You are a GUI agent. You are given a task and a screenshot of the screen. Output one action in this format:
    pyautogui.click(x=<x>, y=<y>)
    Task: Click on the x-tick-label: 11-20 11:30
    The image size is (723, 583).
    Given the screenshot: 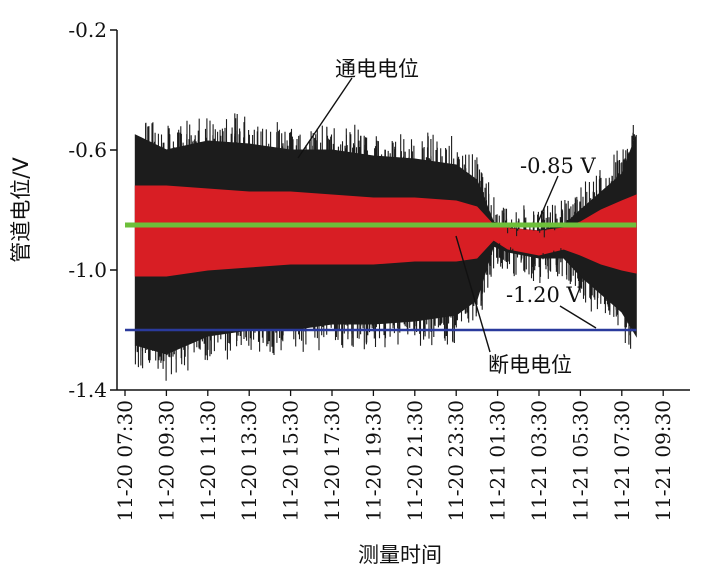 What is the action you would take?
    pyautogui.click(x=208, y=461)
    